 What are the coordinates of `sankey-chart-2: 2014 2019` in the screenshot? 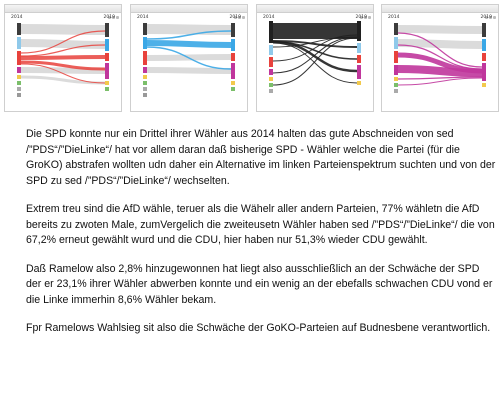 It's located at (189, 62).